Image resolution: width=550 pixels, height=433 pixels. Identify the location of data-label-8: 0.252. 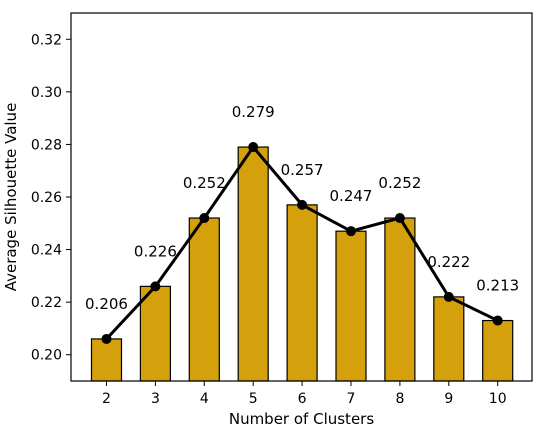
(399, 183).